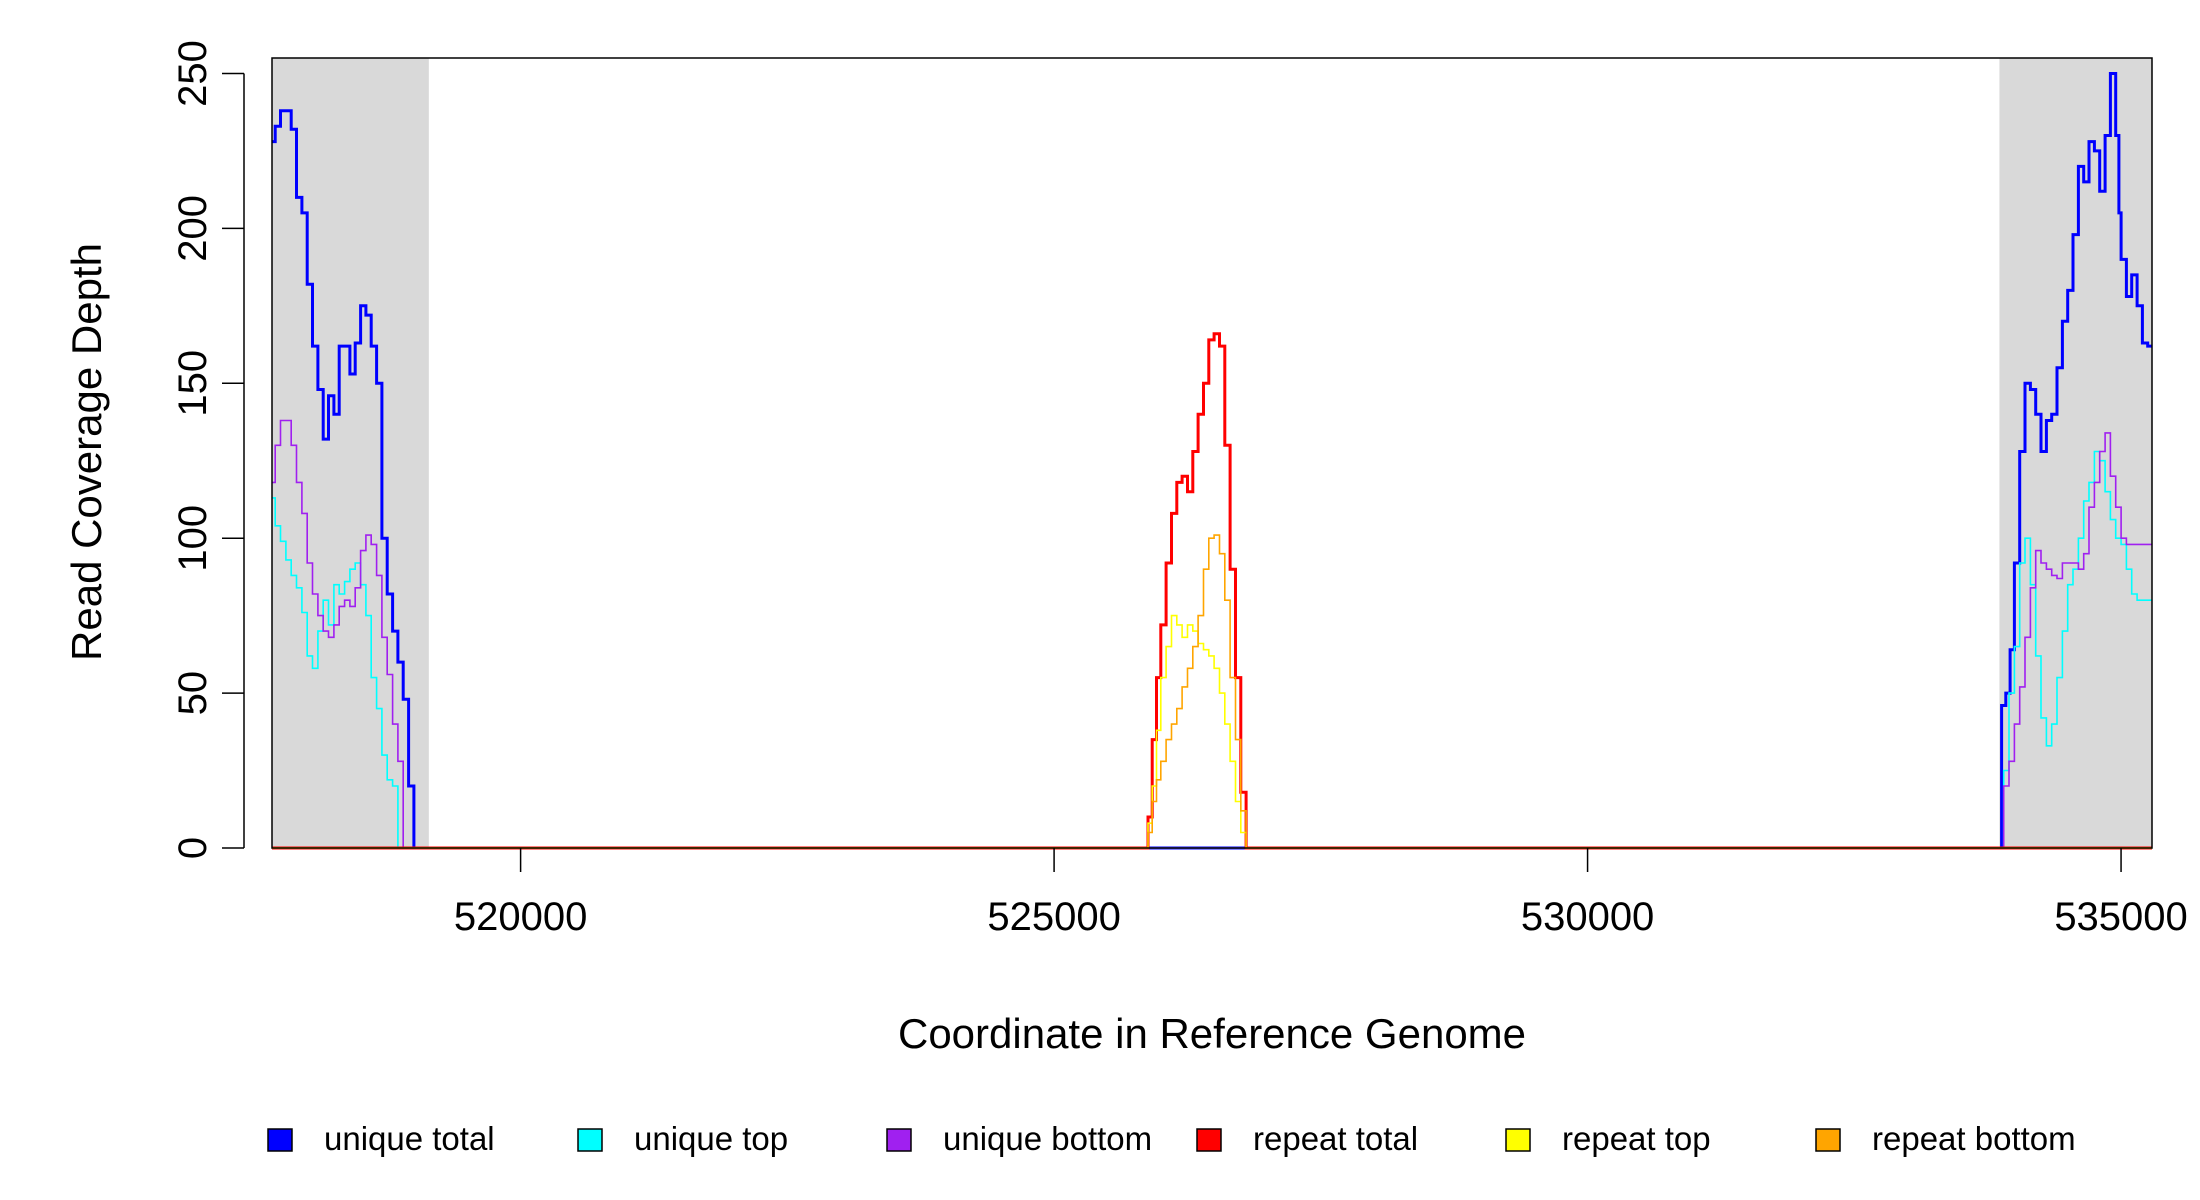 This screenshot has height=1200, width=2200. What do you see at coordinates (1321, 893) in the screenshot?
I see `x-axis: 520000 525000 530000 535000` at bounding box center [1321, 893].